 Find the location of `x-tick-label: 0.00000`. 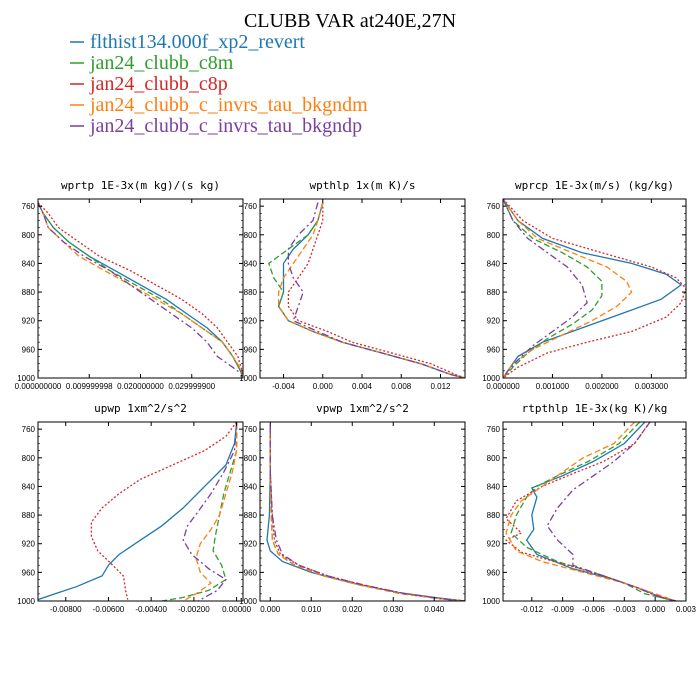

x-tick-label: 0.00000 is located at coordinates (236, 609).